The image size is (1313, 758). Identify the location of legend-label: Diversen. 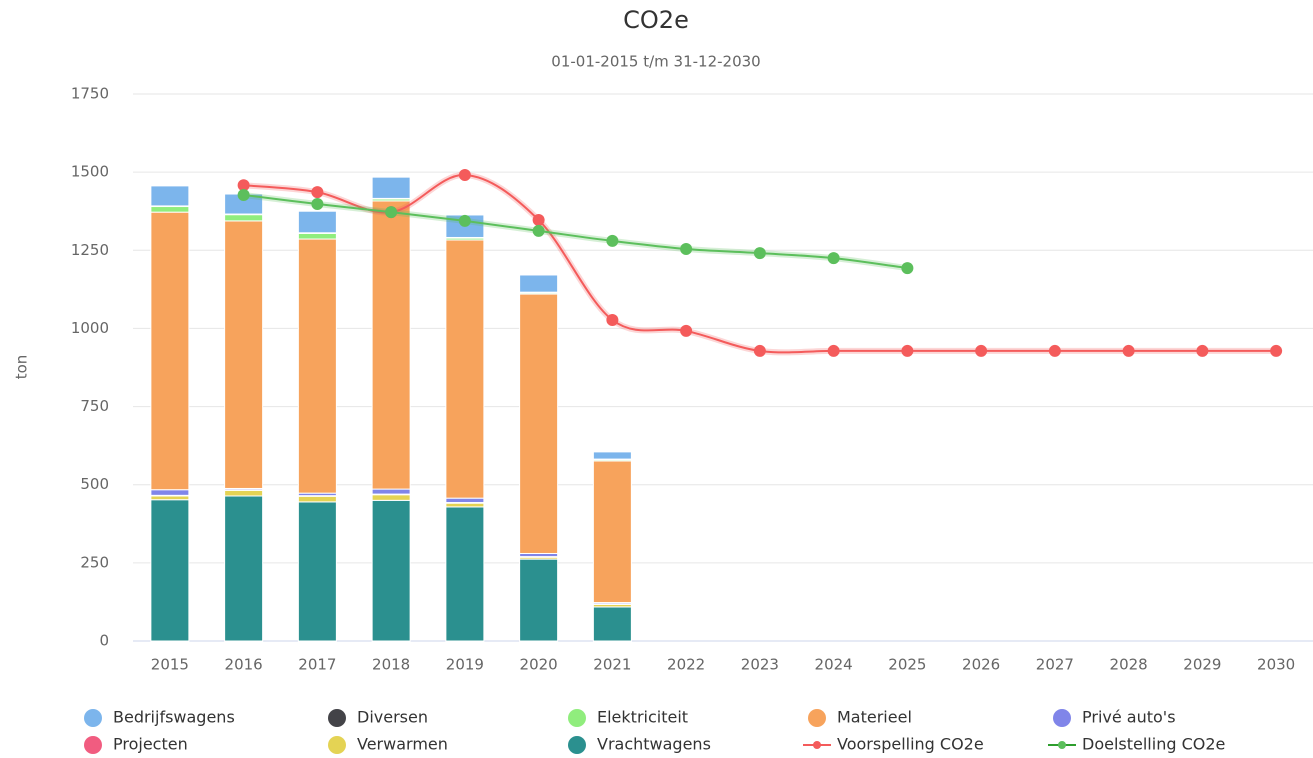
(392, 717).